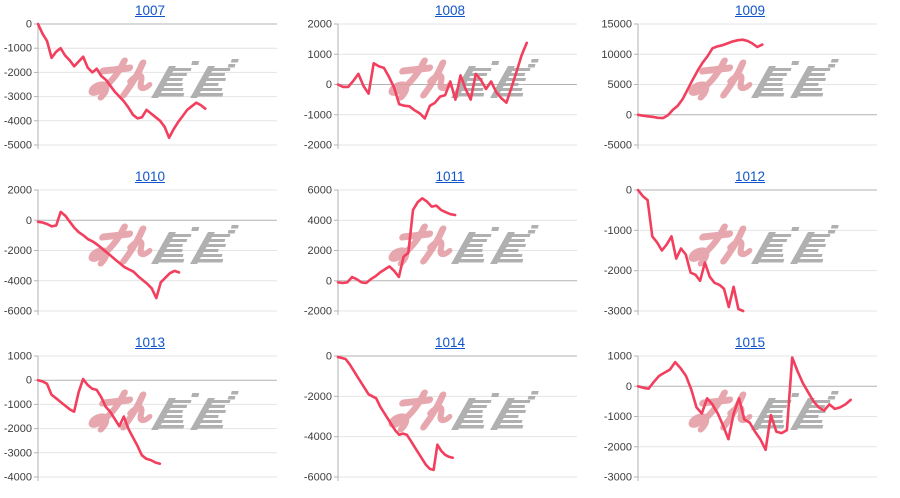  I want to click on profit-line-chart: 2000 0 -2000 -4000 -6000, so click(140, 251).